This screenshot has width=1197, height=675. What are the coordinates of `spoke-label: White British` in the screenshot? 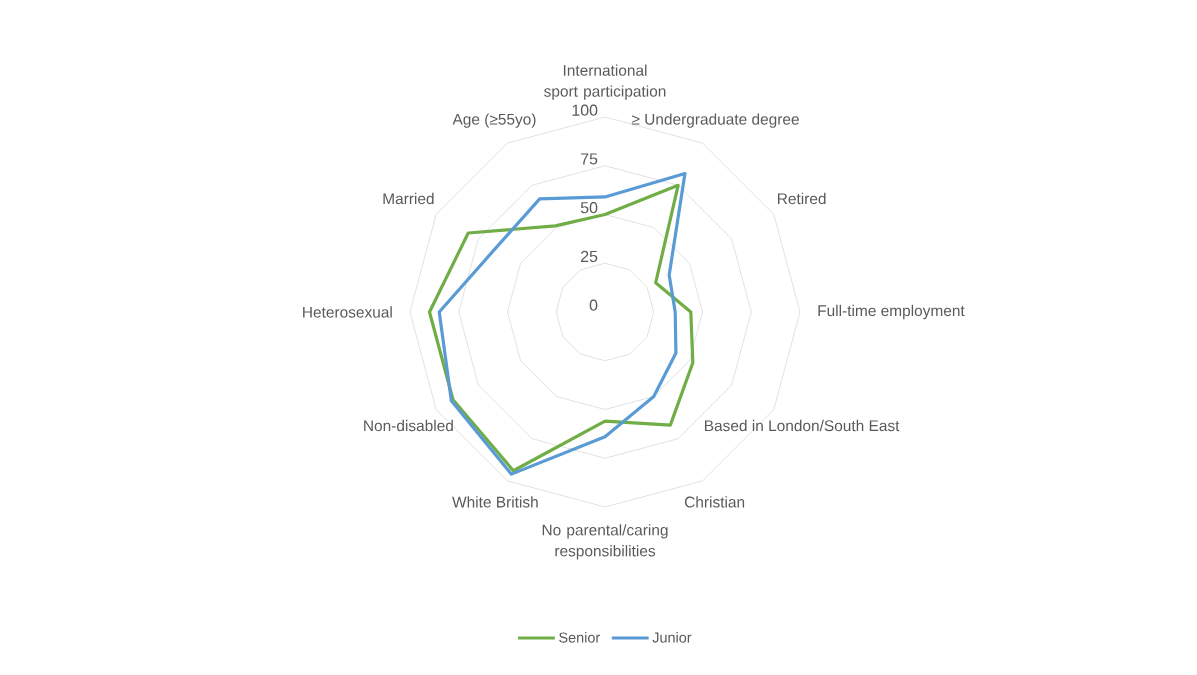 It's located at (495, 502).